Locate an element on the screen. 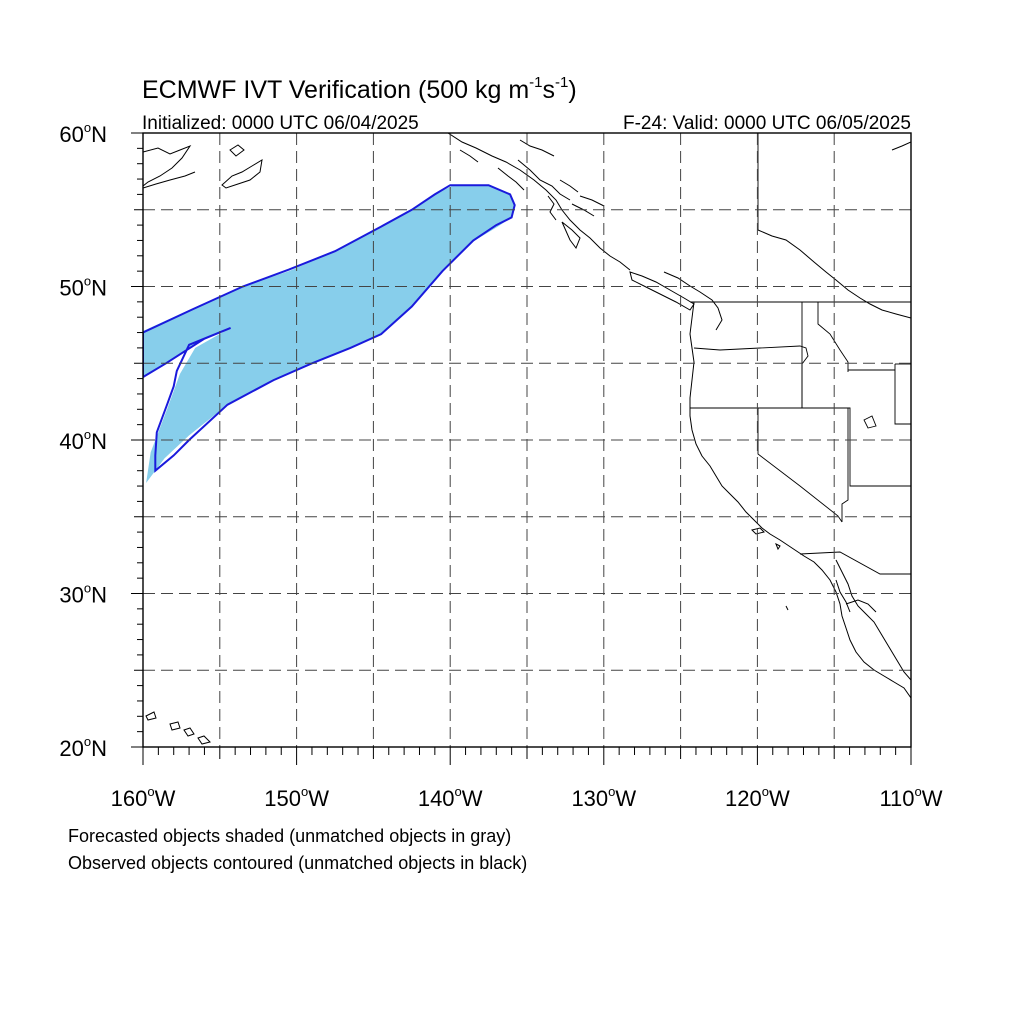 This screenshot has height=1024, width=1024. longitude-label: 140oW is located at coordinates (450, 797).